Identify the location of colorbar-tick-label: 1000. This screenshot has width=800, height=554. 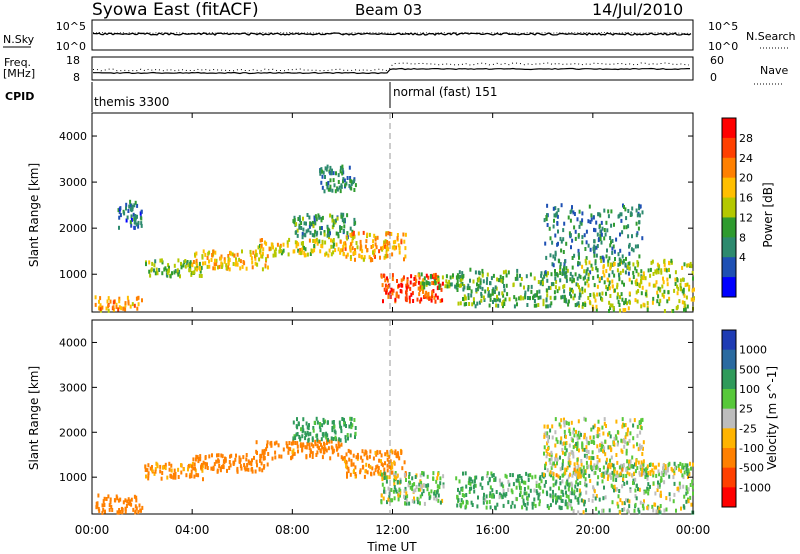
(753, 350).